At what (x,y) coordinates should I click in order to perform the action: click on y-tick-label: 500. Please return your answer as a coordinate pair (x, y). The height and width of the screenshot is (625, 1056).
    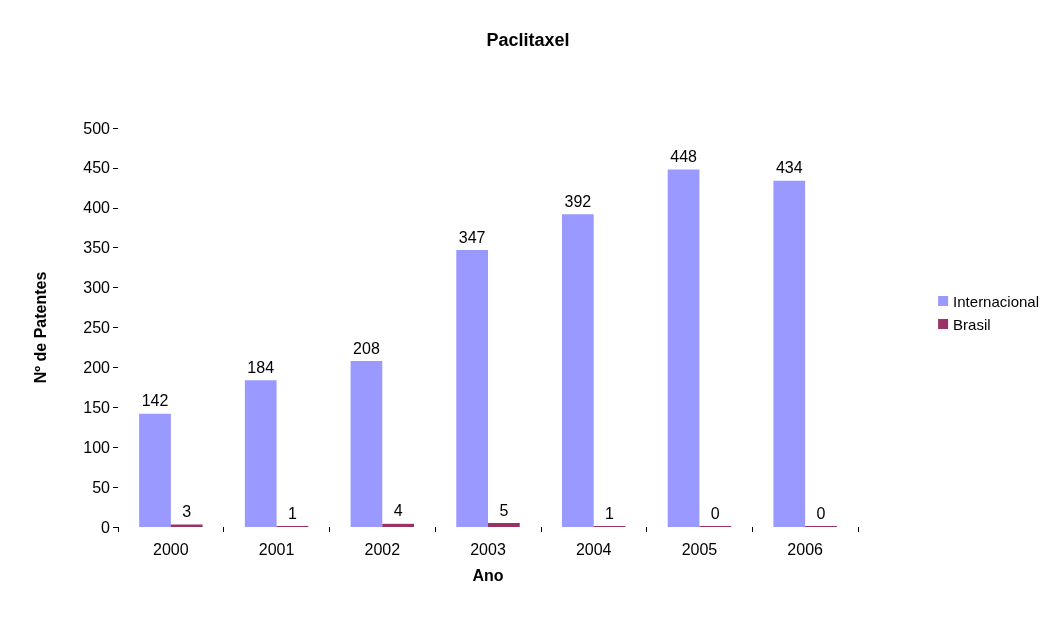
    Looking at the image, I should click on (97, 128).